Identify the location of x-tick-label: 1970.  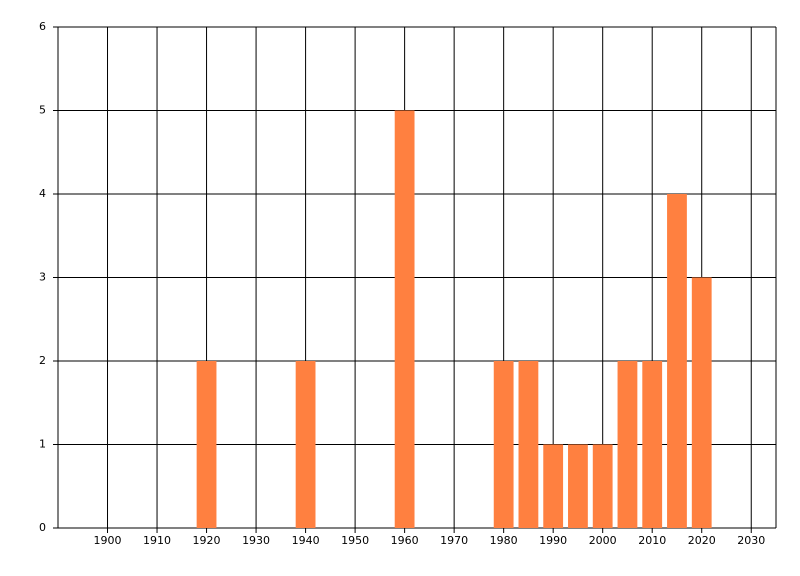
(454, 540).